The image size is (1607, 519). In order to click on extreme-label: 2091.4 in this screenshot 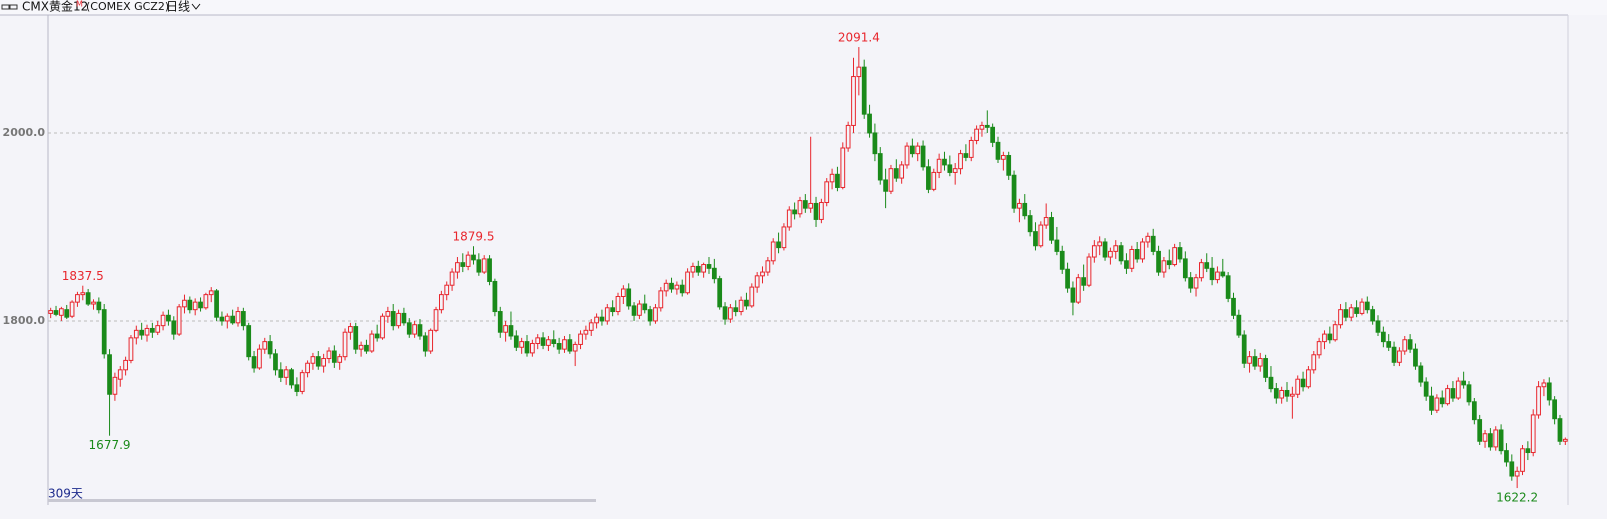, I will do `click(859, 38)`.